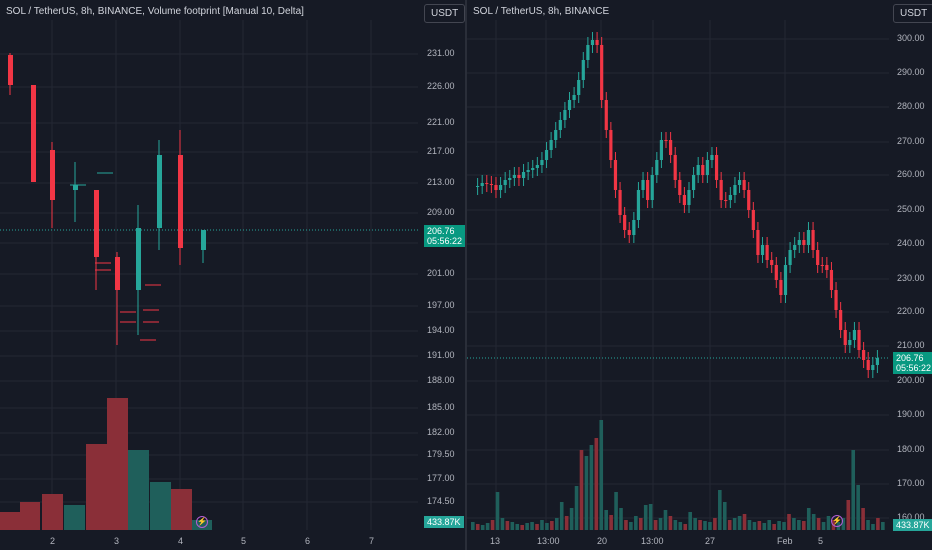 The width and height of the screenshot is (932, 550). What do you see at coordinates (441, 122) in the screenshot?
I see `price-axis-label: 221.00` at bounding box center [441, 122].